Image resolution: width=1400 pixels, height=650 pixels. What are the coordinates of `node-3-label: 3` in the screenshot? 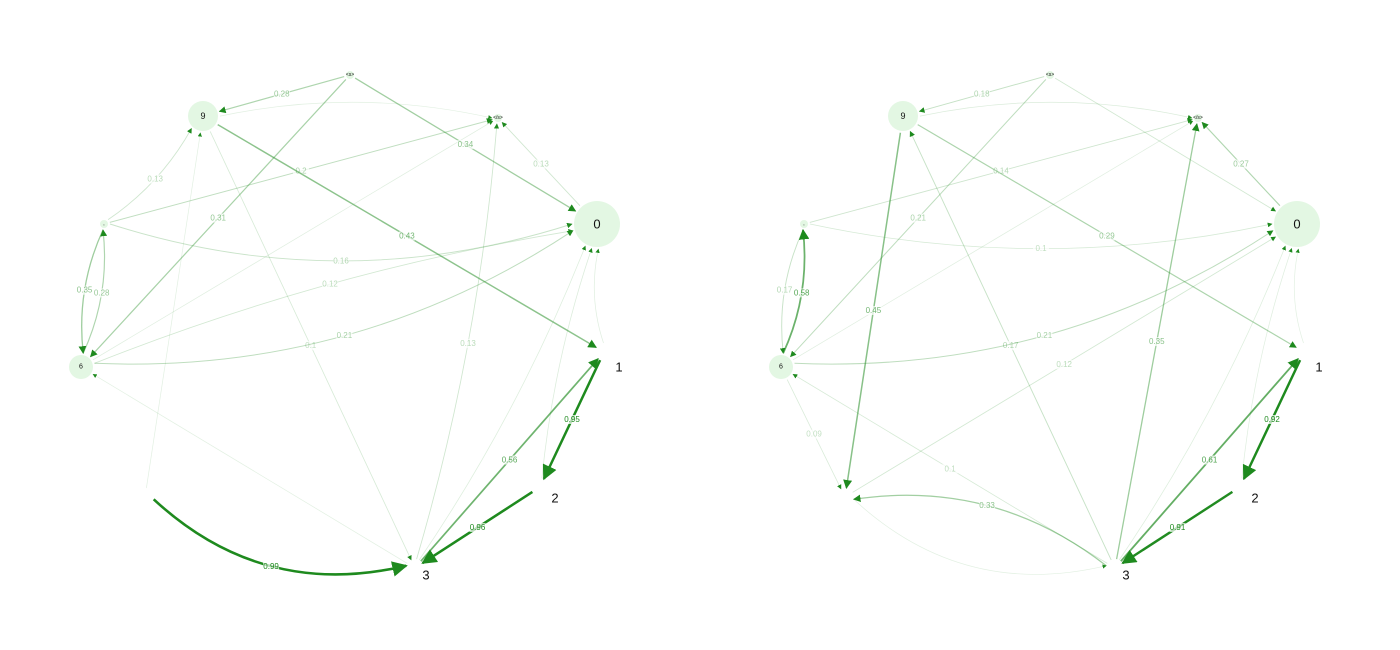 It's located at (425, 575).